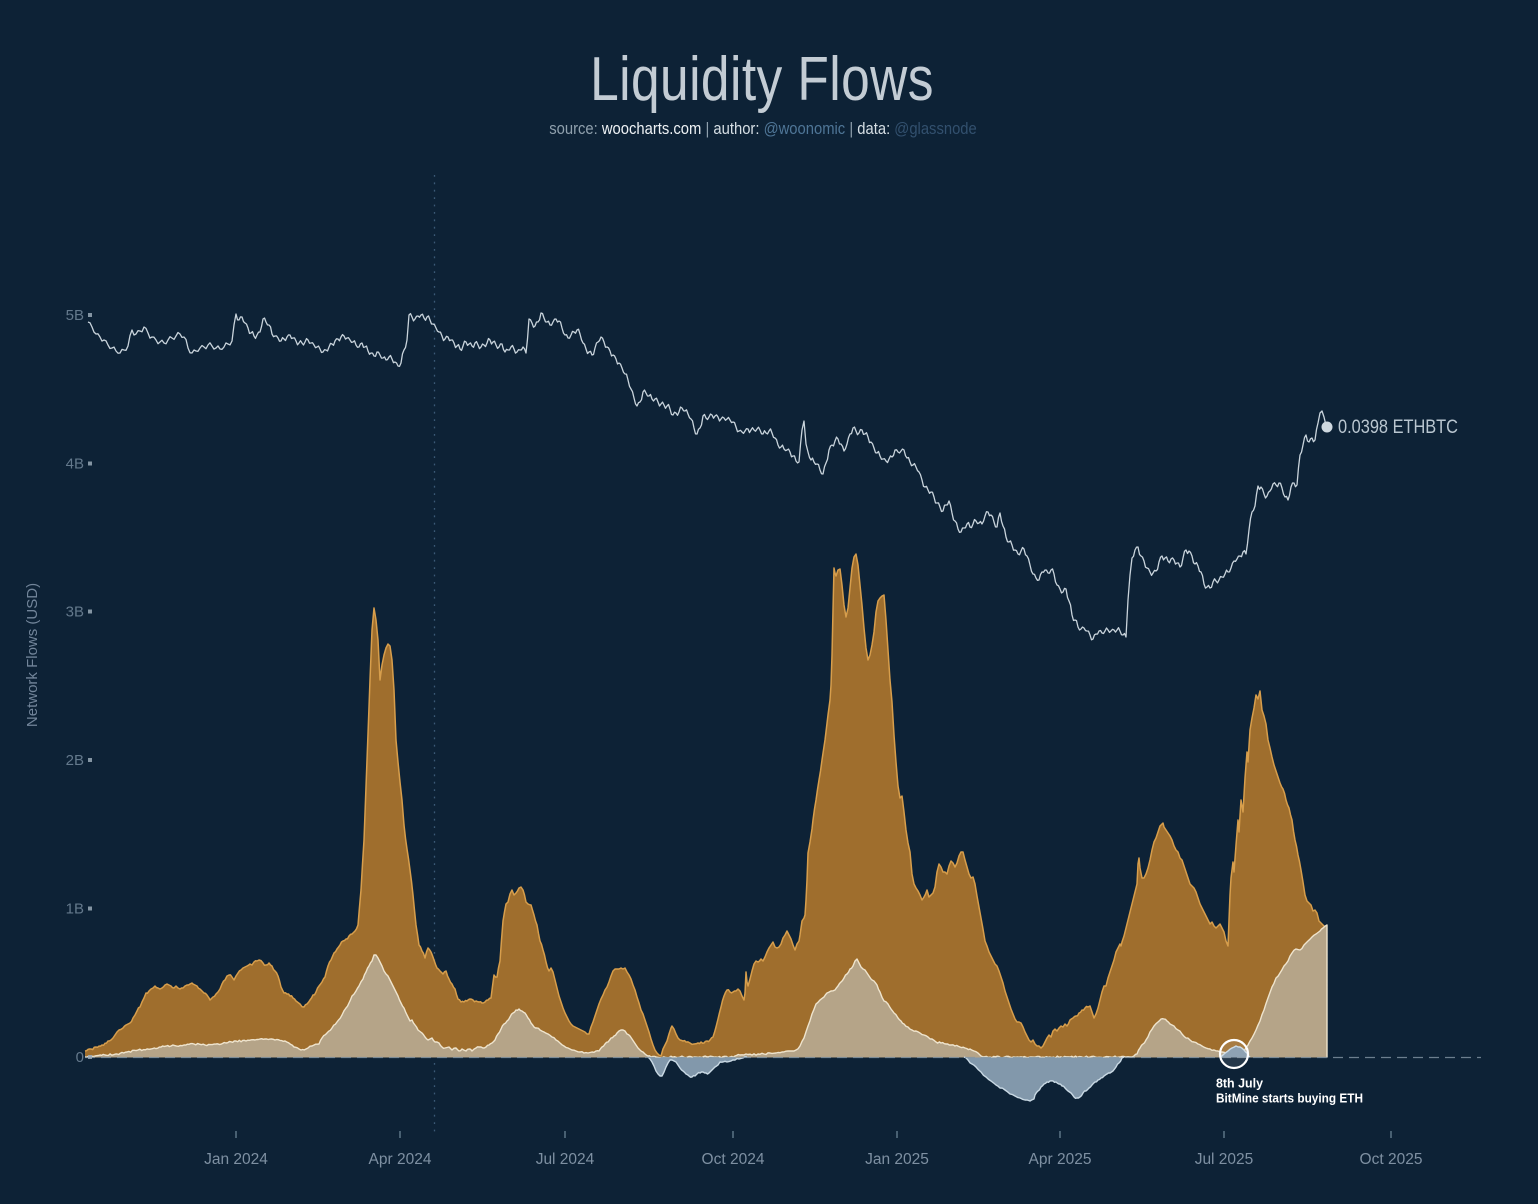 This screenshot has height=1204, width=1538. What do you see at coordinates (1289, 1098) in the screenshot?
I see `svg-text: BitMine starts buying ETH` at bounding box center [1289, 1098].